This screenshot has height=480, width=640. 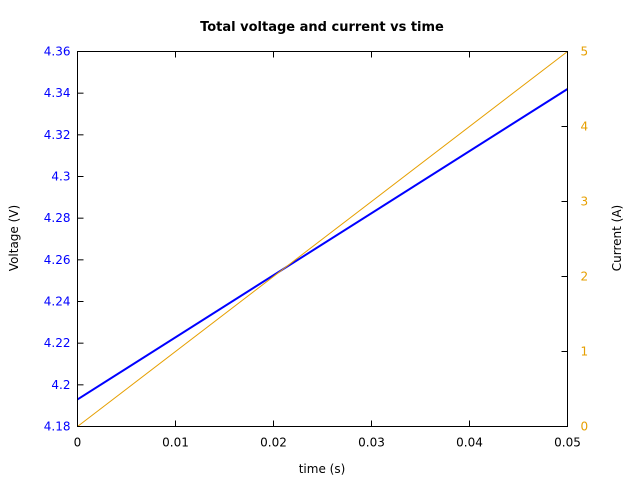 I want to click on y-left-tick-label: 4.36, so click(x=57, y=52).